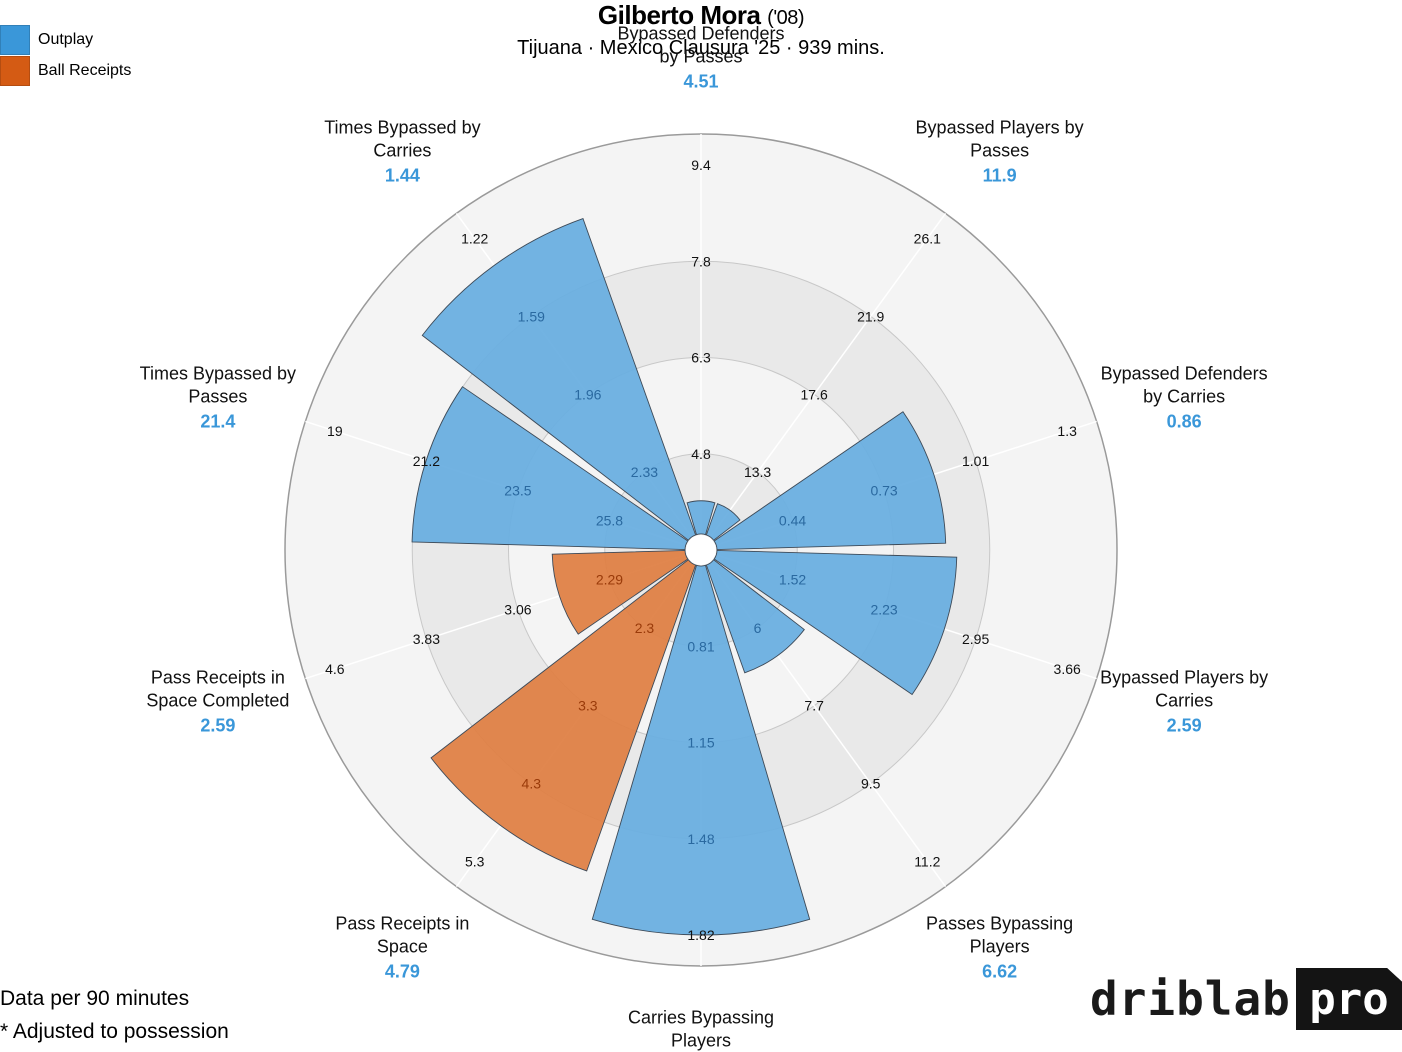 This screenshot has width=1402, height=1052. Describe the element at coordinates (588, 706) in the screenshot. I see `tick-label: 3.3` at that location.